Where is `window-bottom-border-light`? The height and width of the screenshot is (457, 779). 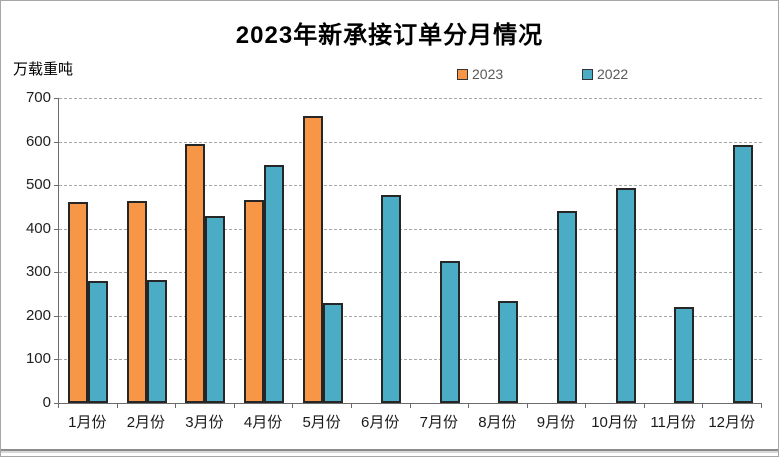 window-bottom-border-light is located at coordinates (389, 452).